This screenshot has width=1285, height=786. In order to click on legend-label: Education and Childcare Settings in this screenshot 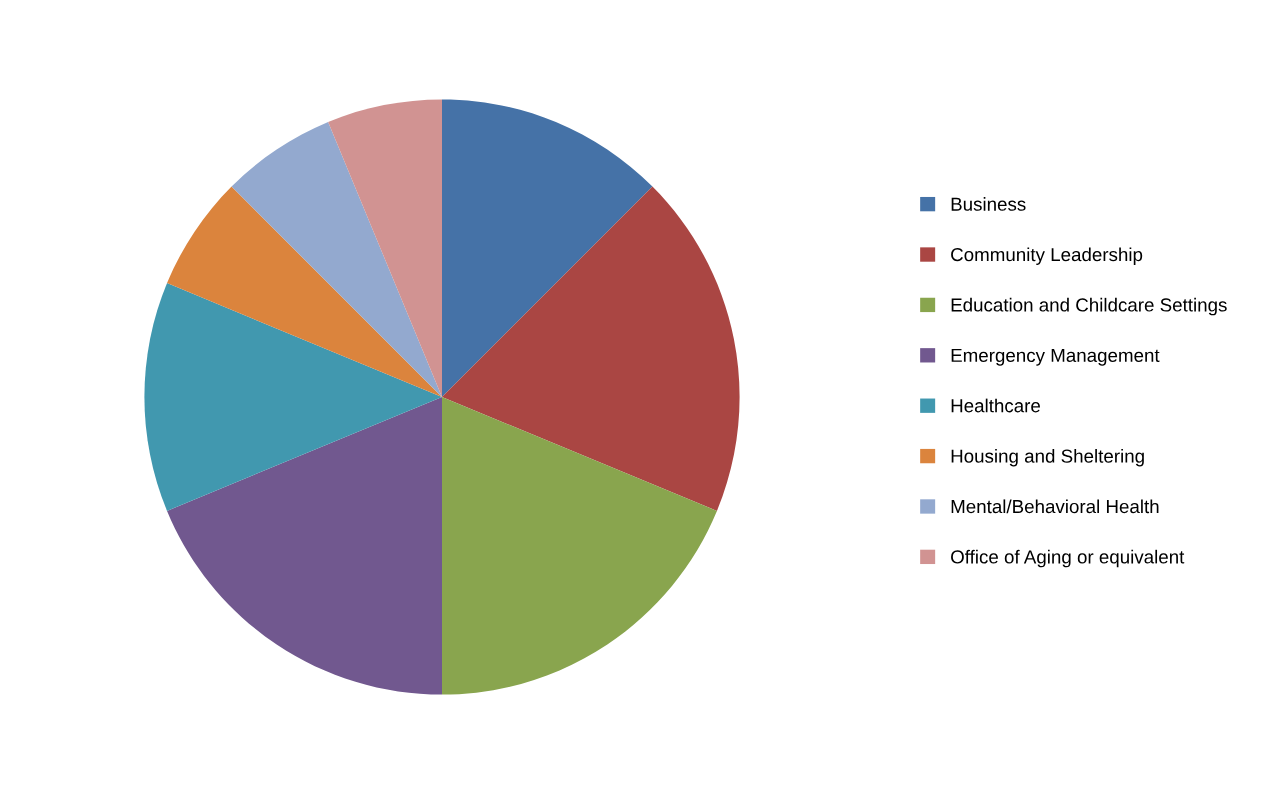, I will do `click(1089, 306)`.